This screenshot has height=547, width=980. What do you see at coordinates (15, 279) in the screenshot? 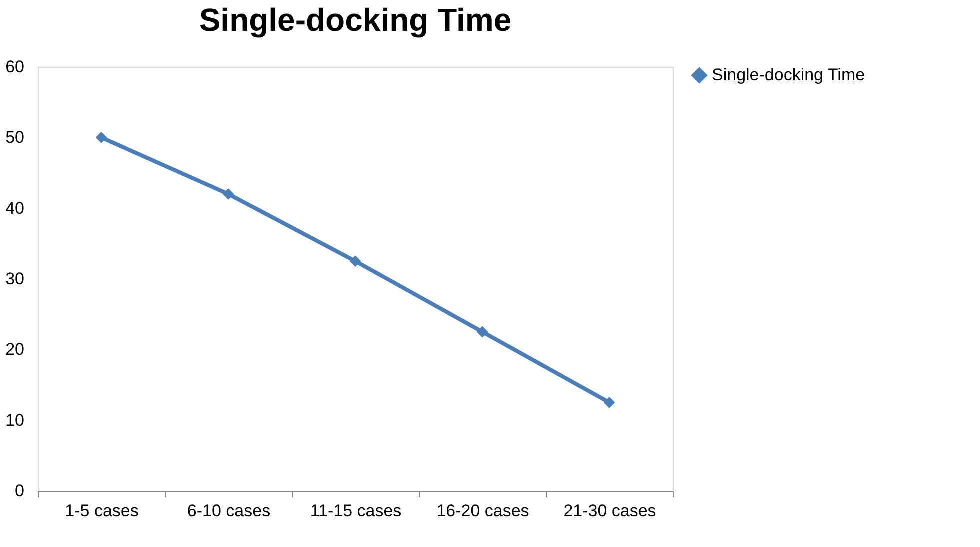
I see `y-tick-label: 30` at bounding box center [15, 279].